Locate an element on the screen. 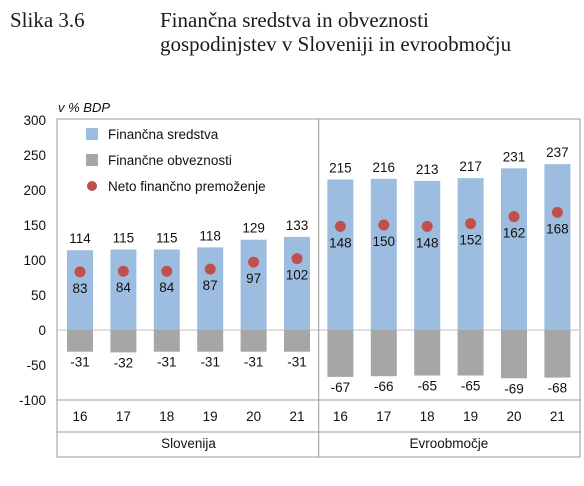  y-tick-label: 150 is located at coordinates (34, 225).